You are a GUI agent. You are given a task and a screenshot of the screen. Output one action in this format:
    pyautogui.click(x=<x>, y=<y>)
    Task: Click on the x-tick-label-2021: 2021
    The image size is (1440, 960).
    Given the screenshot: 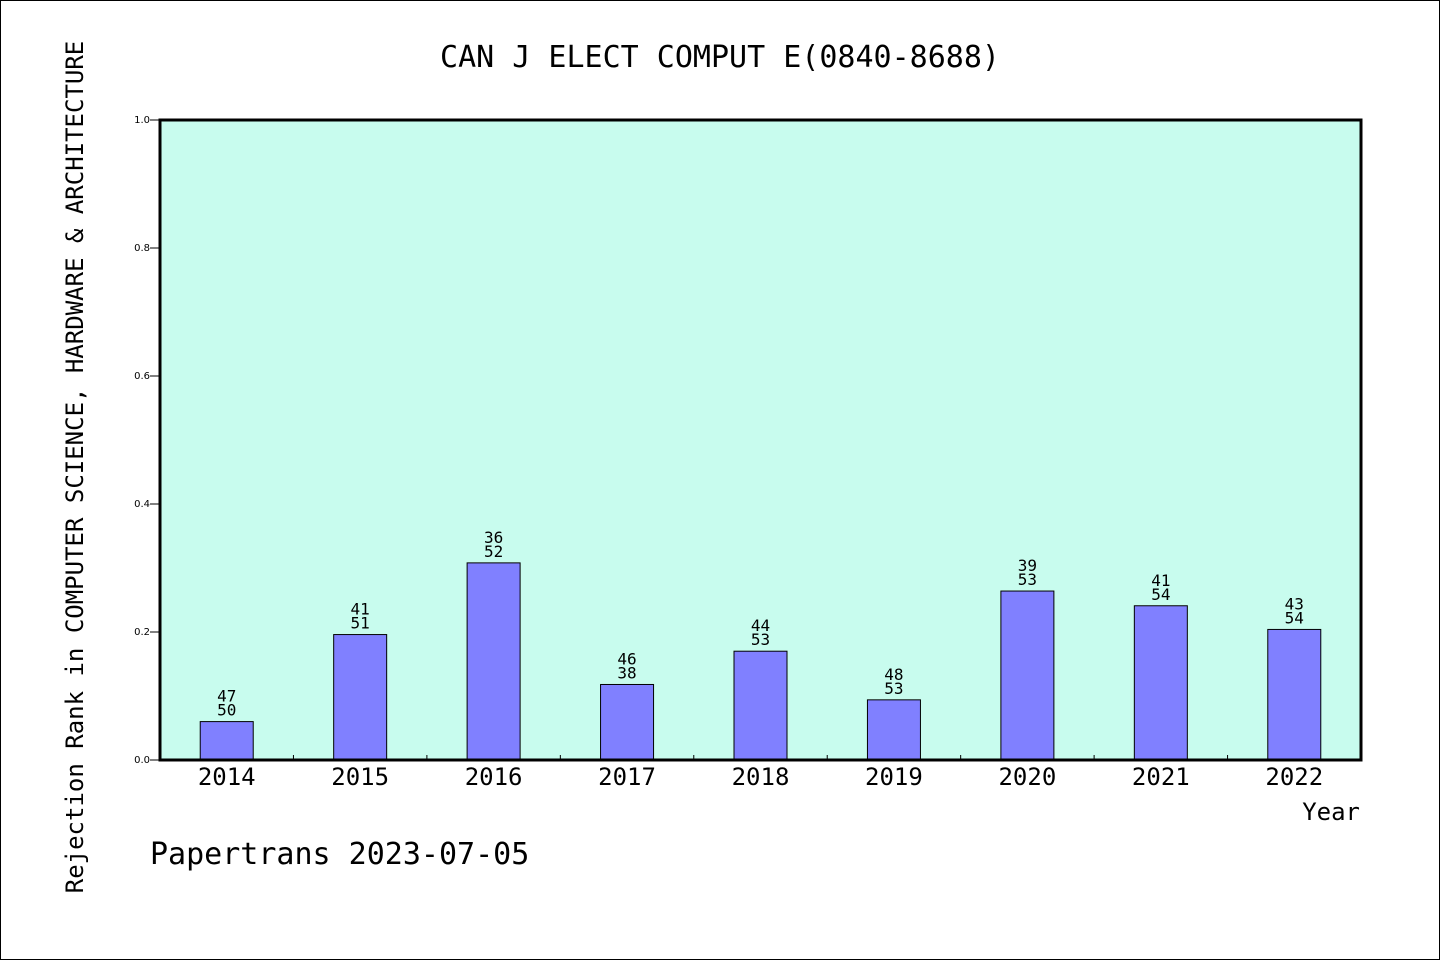 What is the action you would take?
    pyautogui.click(x=1161, y=777)
    